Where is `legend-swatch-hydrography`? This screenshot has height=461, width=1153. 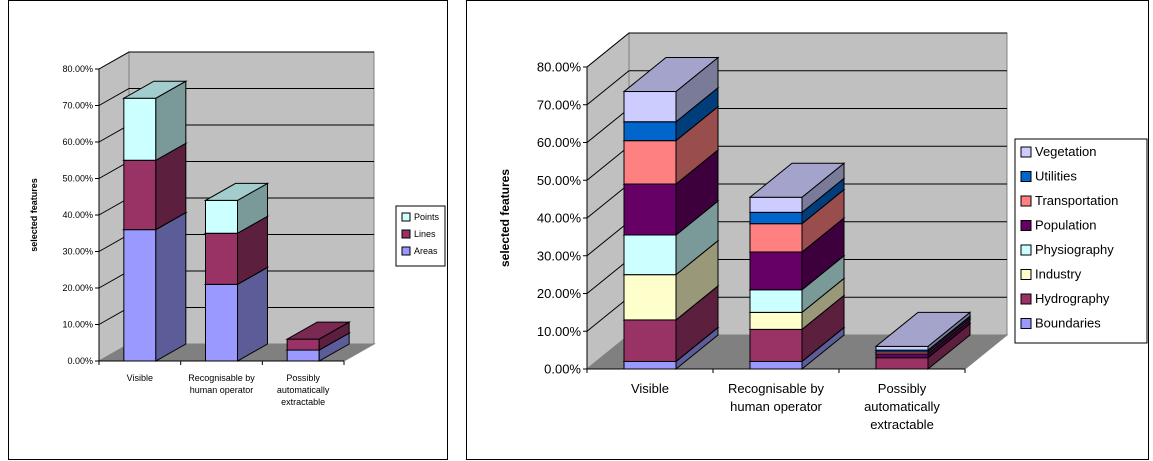
legend-swatch-hydrography is located at coordinates (1026, 299).